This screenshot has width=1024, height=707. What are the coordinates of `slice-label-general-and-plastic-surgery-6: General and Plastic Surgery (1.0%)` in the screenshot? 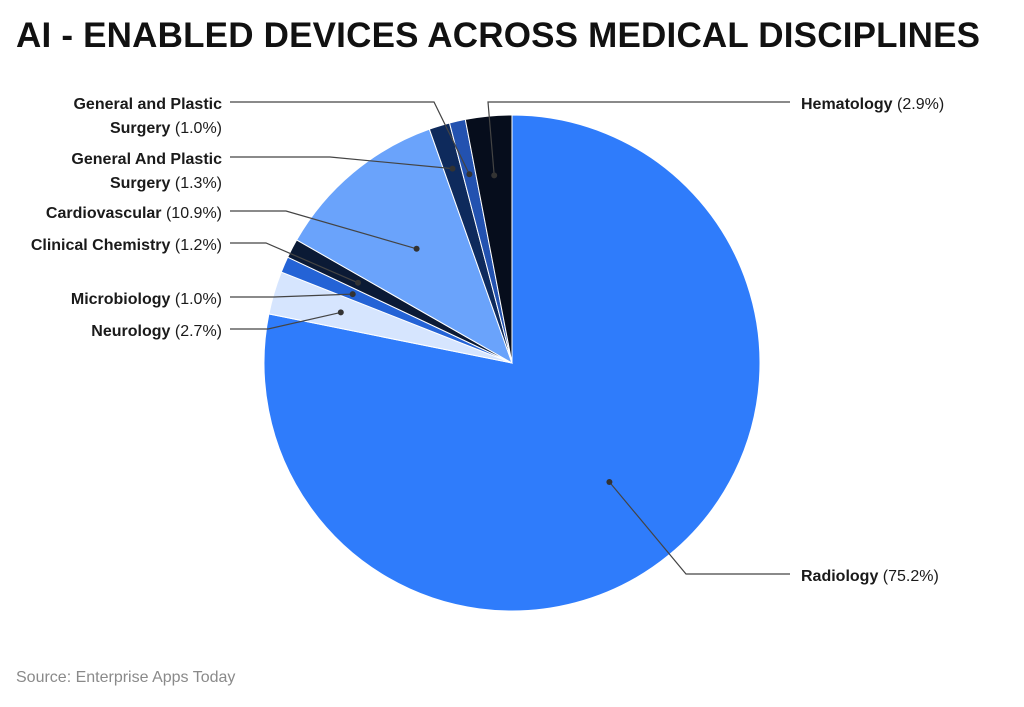 It's located at (147, 116).